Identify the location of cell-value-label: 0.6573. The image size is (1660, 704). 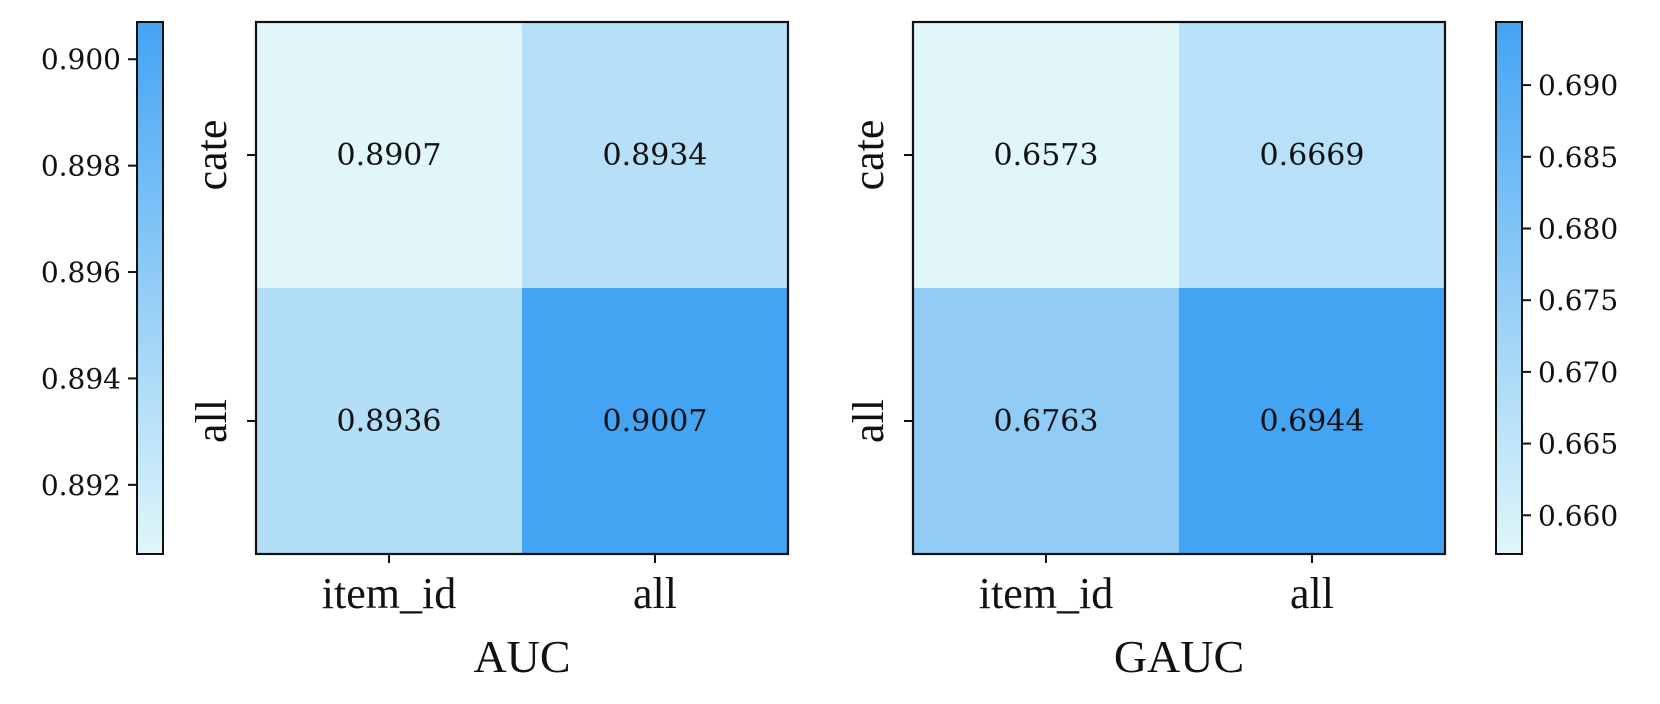
(1046, 155).